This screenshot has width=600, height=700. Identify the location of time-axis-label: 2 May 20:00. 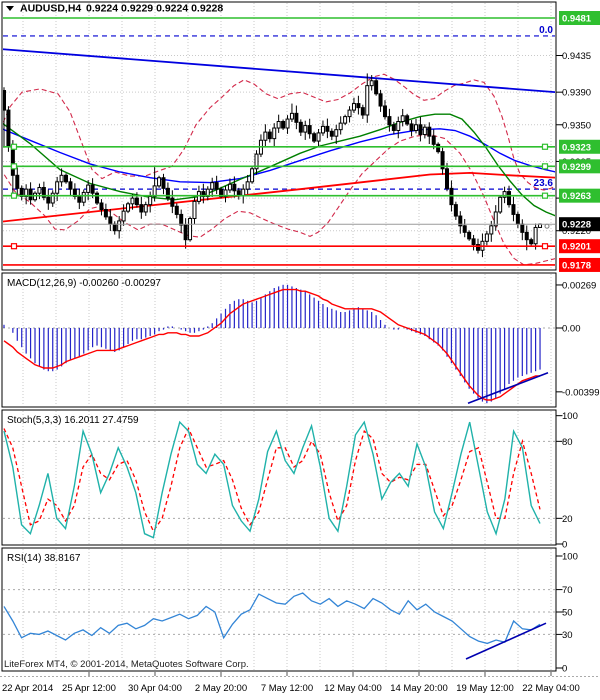
(221, 688).